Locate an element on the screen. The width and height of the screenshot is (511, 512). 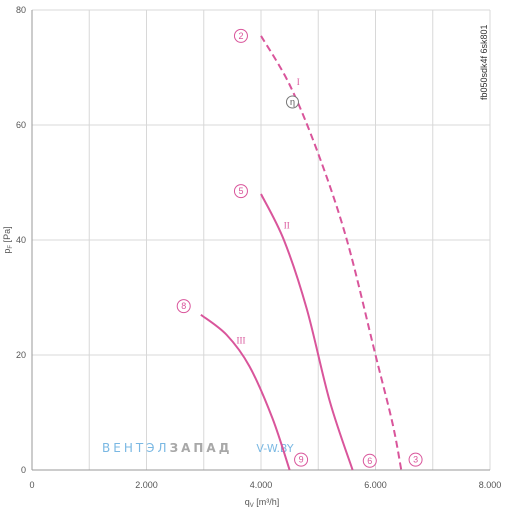
curve-marker-number: 9 is located at coordinates (301, 460).